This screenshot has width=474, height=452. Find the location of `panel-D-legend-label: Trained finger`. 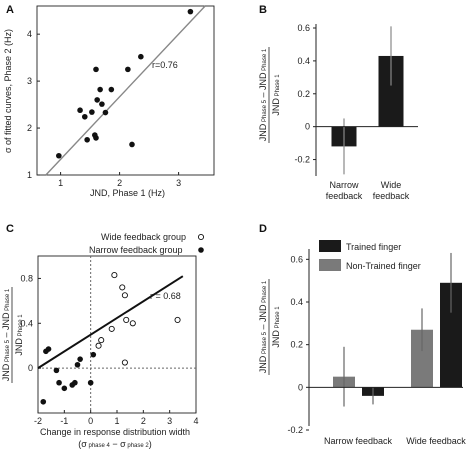

panel-D-legend-label: Trained finger is located at coordinates (373, 247).